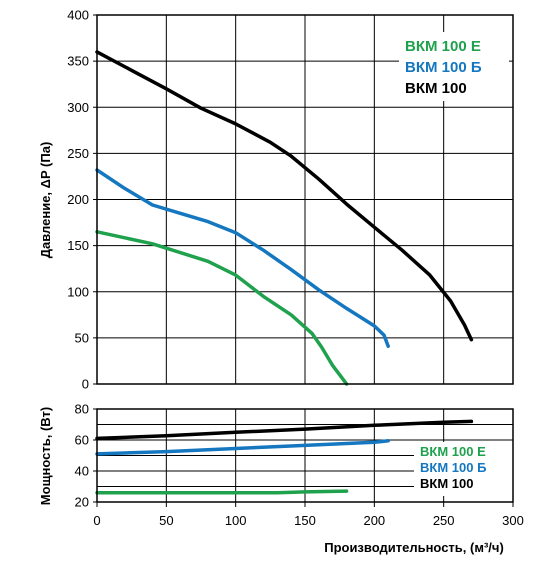 This screenshot has width=538, height=565. I want to click on pressure-axis-label: Давление, ΔP (Па), so click(45, 200).